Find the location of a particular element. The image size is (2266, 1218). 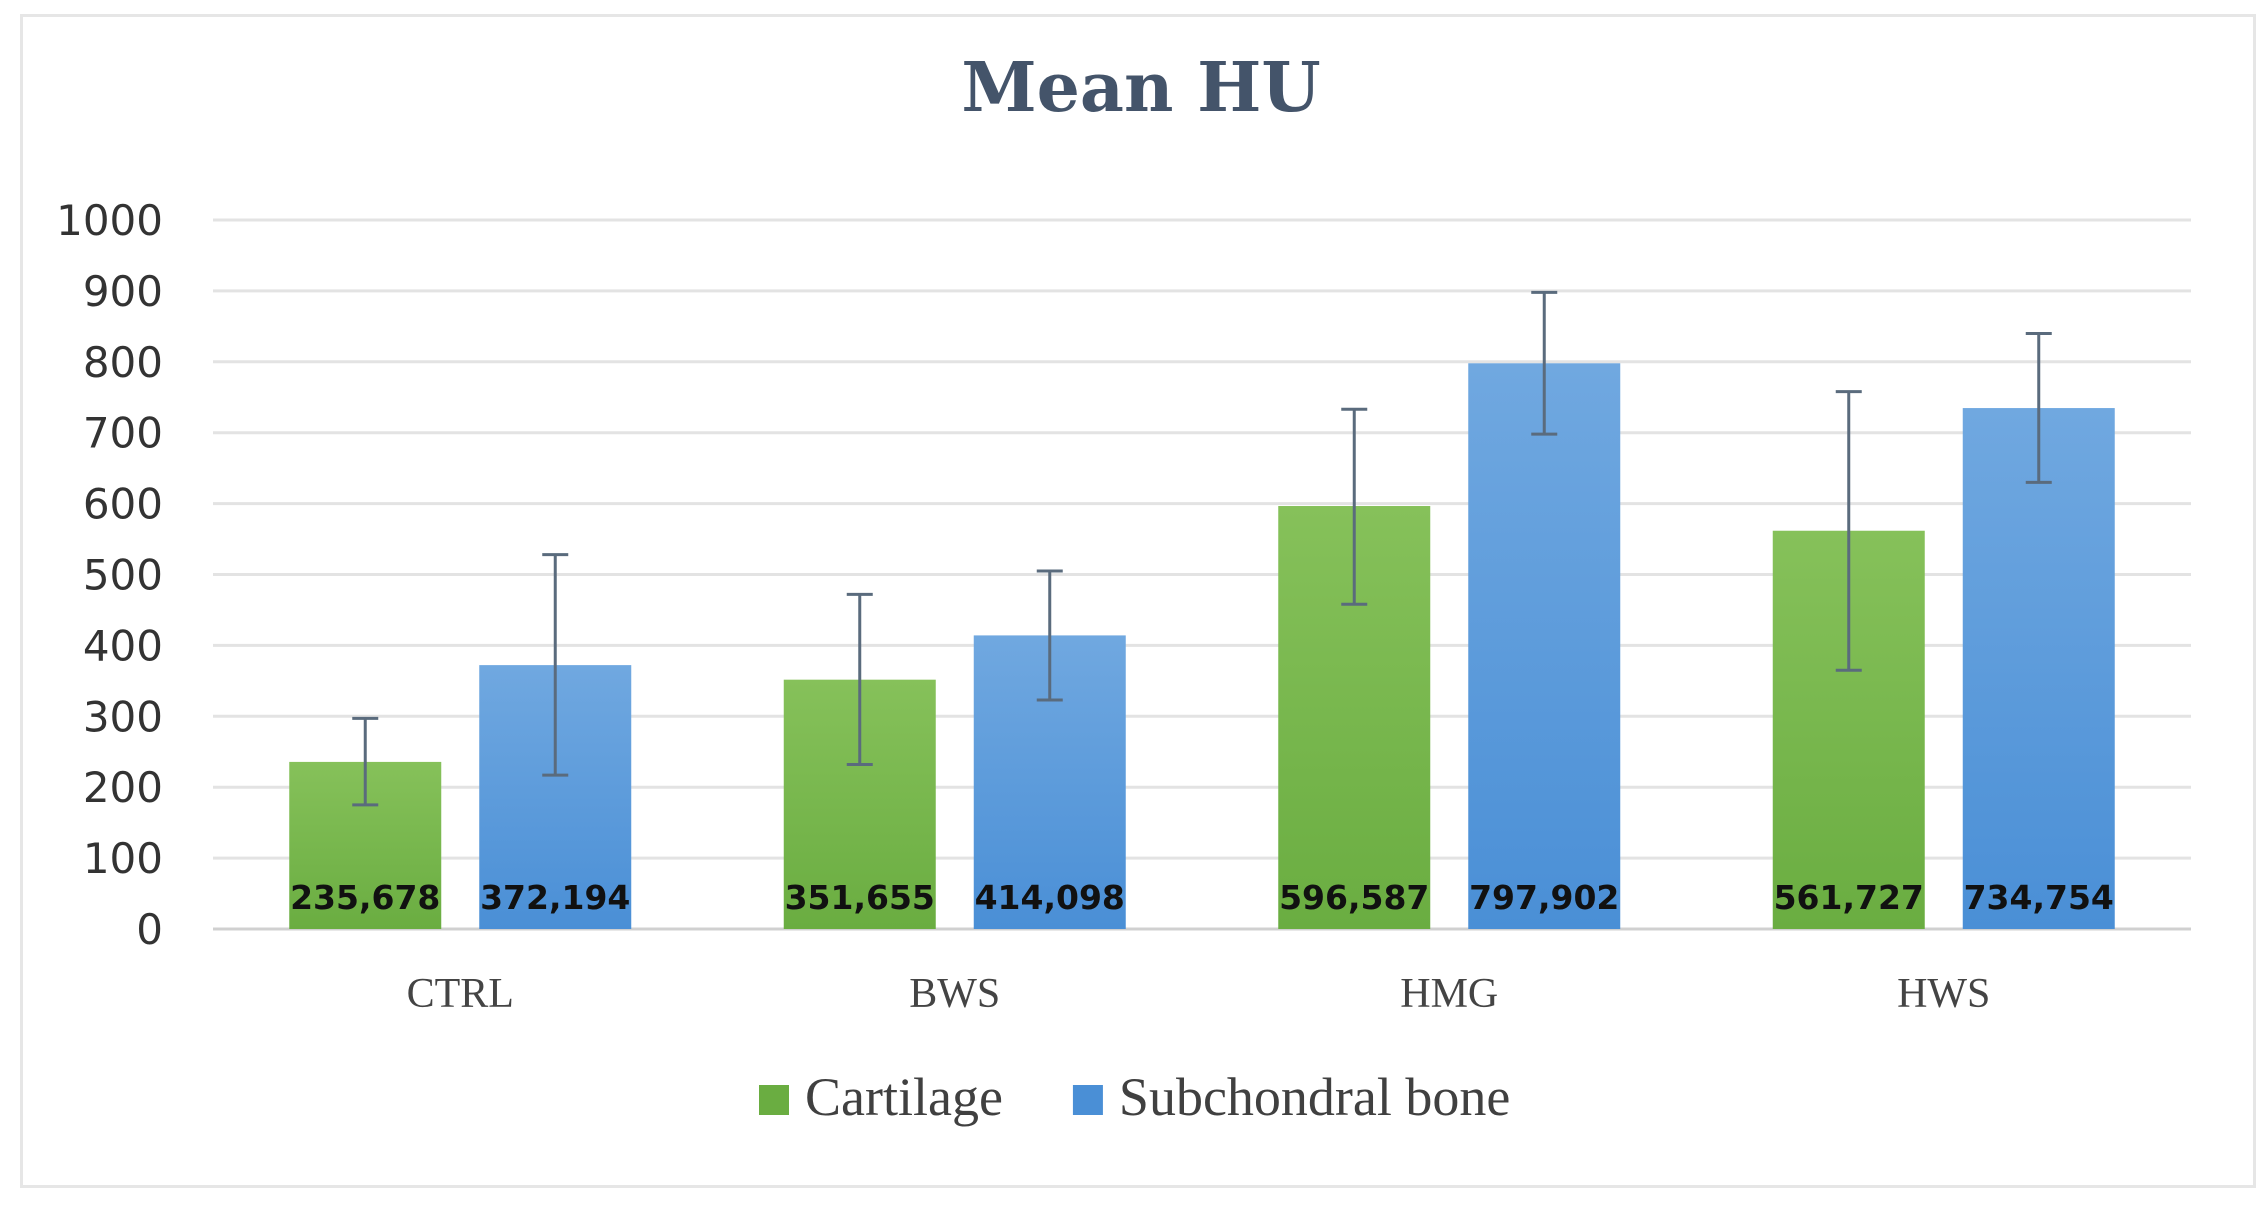

y-tick-label: 900 is located at coordinates (123, 291).